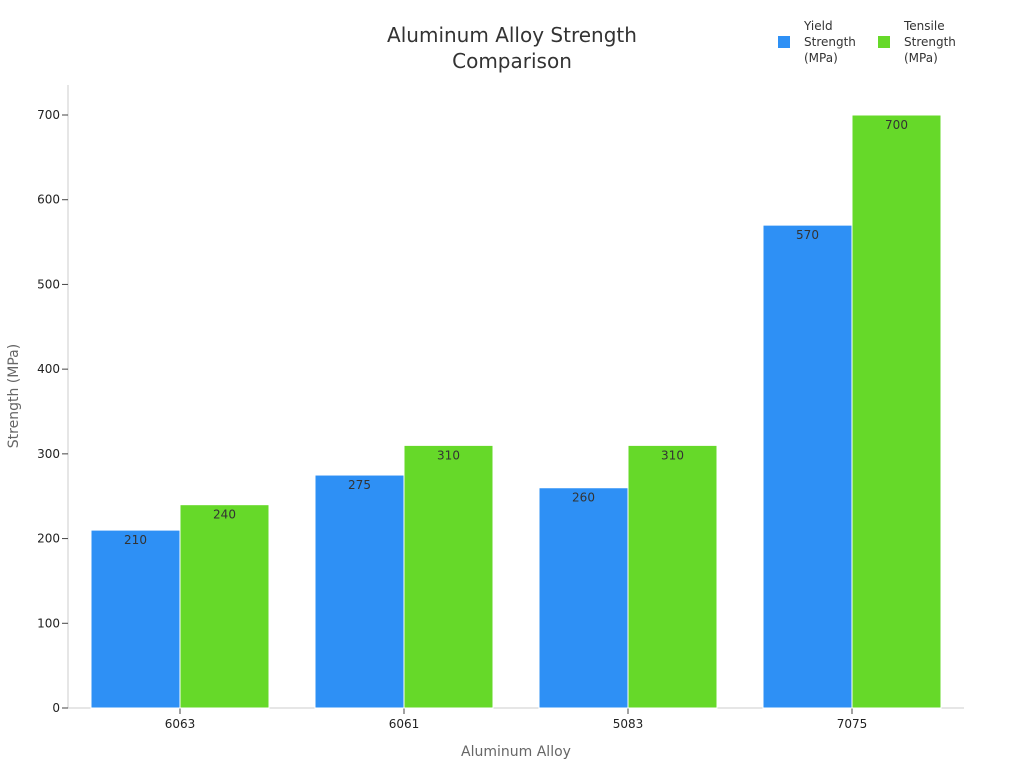 Image resolution: width=1024 pixels, height=768 pixels. What do you see at coordinates (821, 58) in the screenshot?
I see `legend-label-yield-3: (MPa)` at bounding box center [821, 58].